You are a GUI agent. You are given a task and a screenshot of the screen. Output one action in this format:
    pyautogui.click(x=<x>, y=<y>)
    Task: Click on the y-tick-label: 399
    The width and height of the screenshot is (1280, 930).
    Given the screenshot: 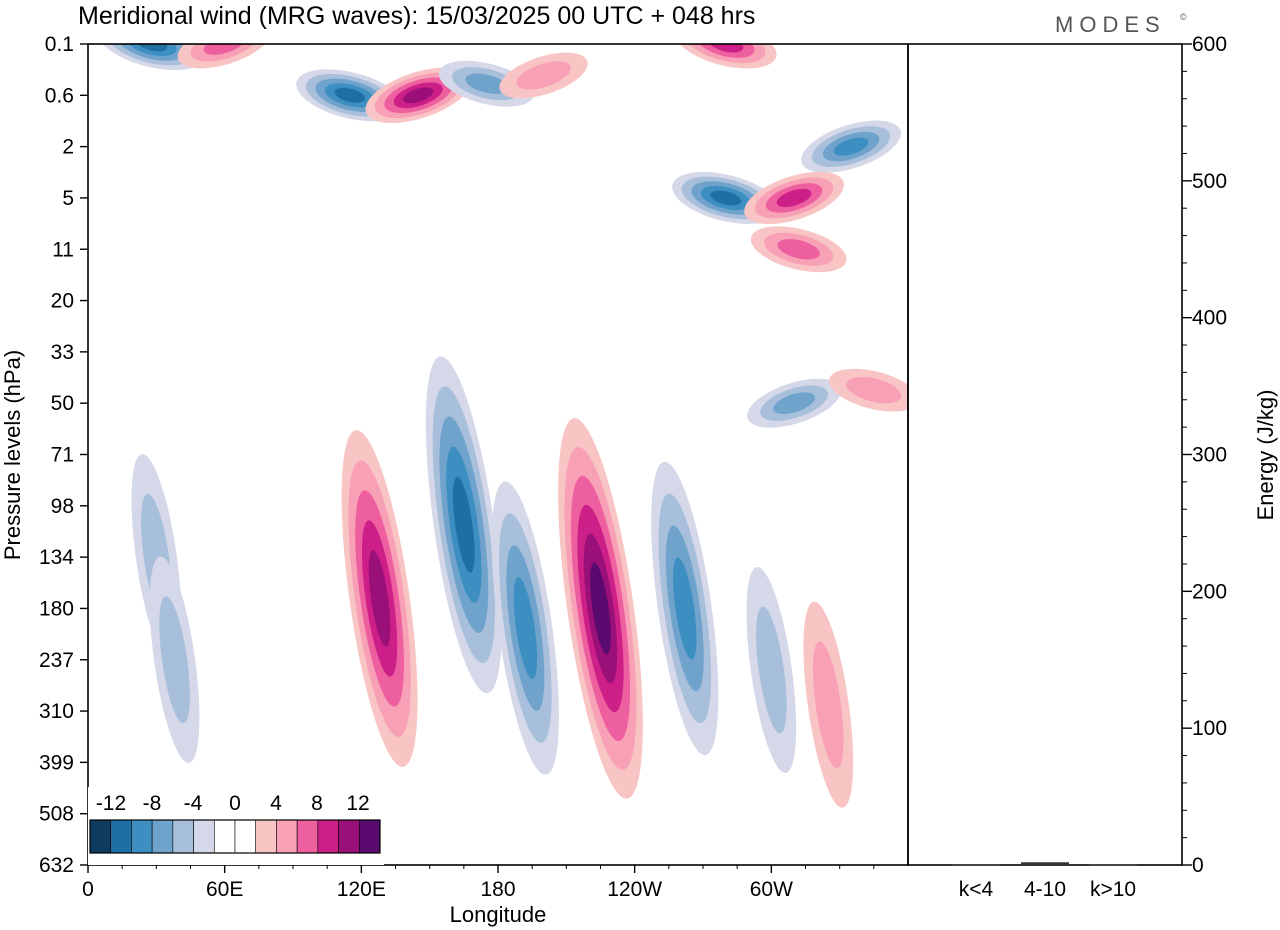 What is the action you would take?
    pyautogui.click(x=56, y=762)
    